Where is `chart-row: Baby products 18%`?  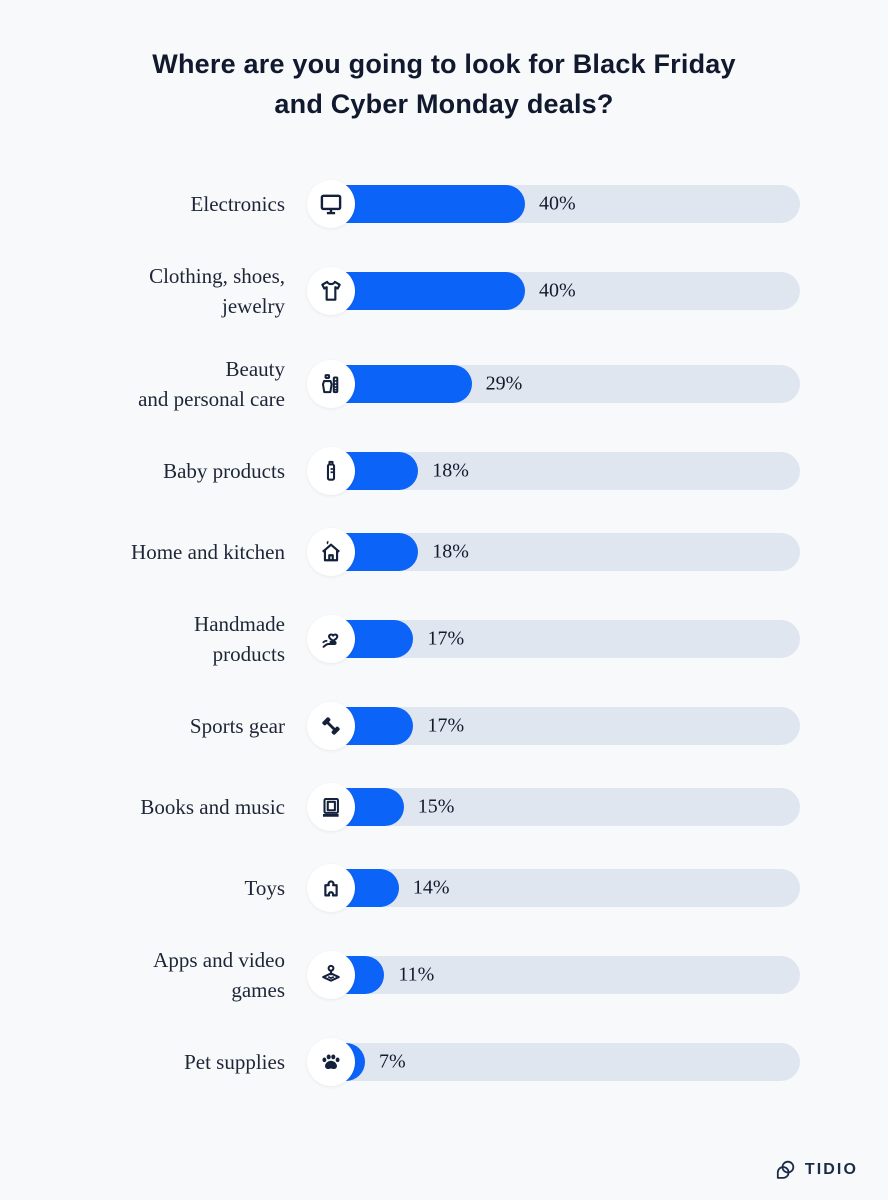
chart-row: Baby products 18% is located at coordinates (445, 471).